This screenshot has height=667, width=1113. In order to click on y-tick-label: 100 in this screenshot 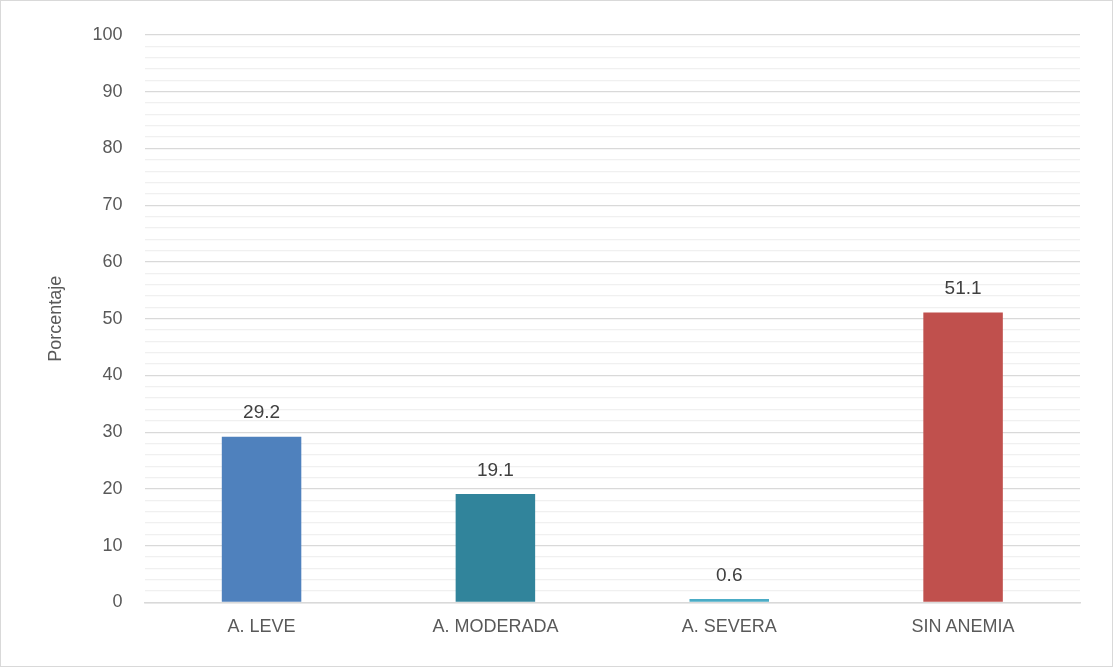, I will do `click(107, 33)`.